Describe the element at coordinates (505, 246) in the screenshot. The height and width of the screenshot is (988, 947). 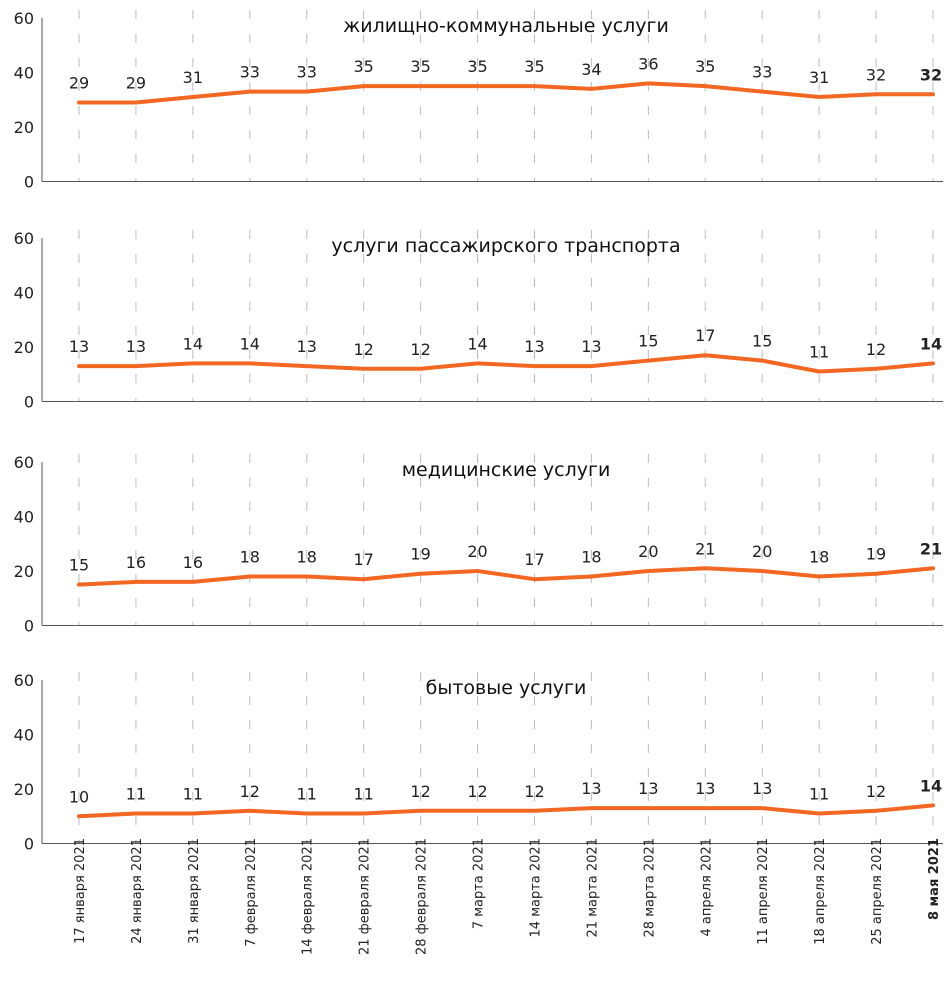
I see `panel-title: услуги пассажирского транспорта` at that location.